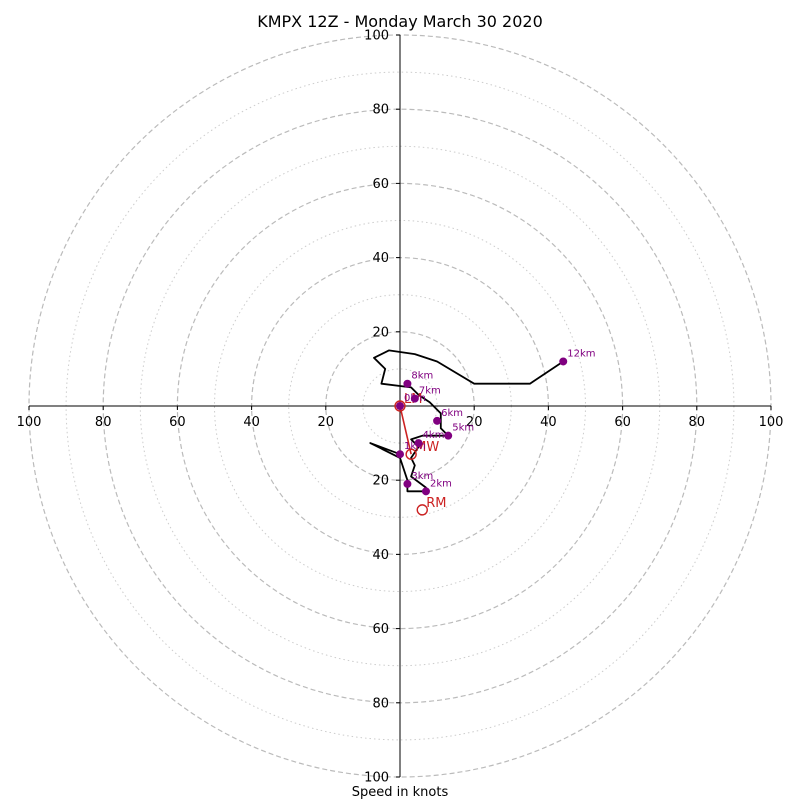  Describe the element at coordinates (463, 428) in the screenshot. I see `height-label-5km: 5km` at that location.